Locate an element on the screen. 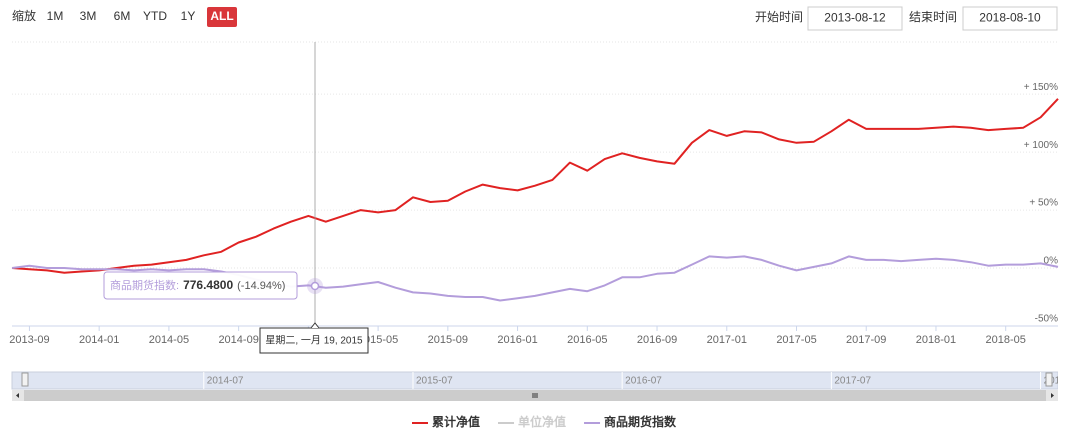 This screenshot has width=1080, height=437. series-line is located at coordinates (535, 278).